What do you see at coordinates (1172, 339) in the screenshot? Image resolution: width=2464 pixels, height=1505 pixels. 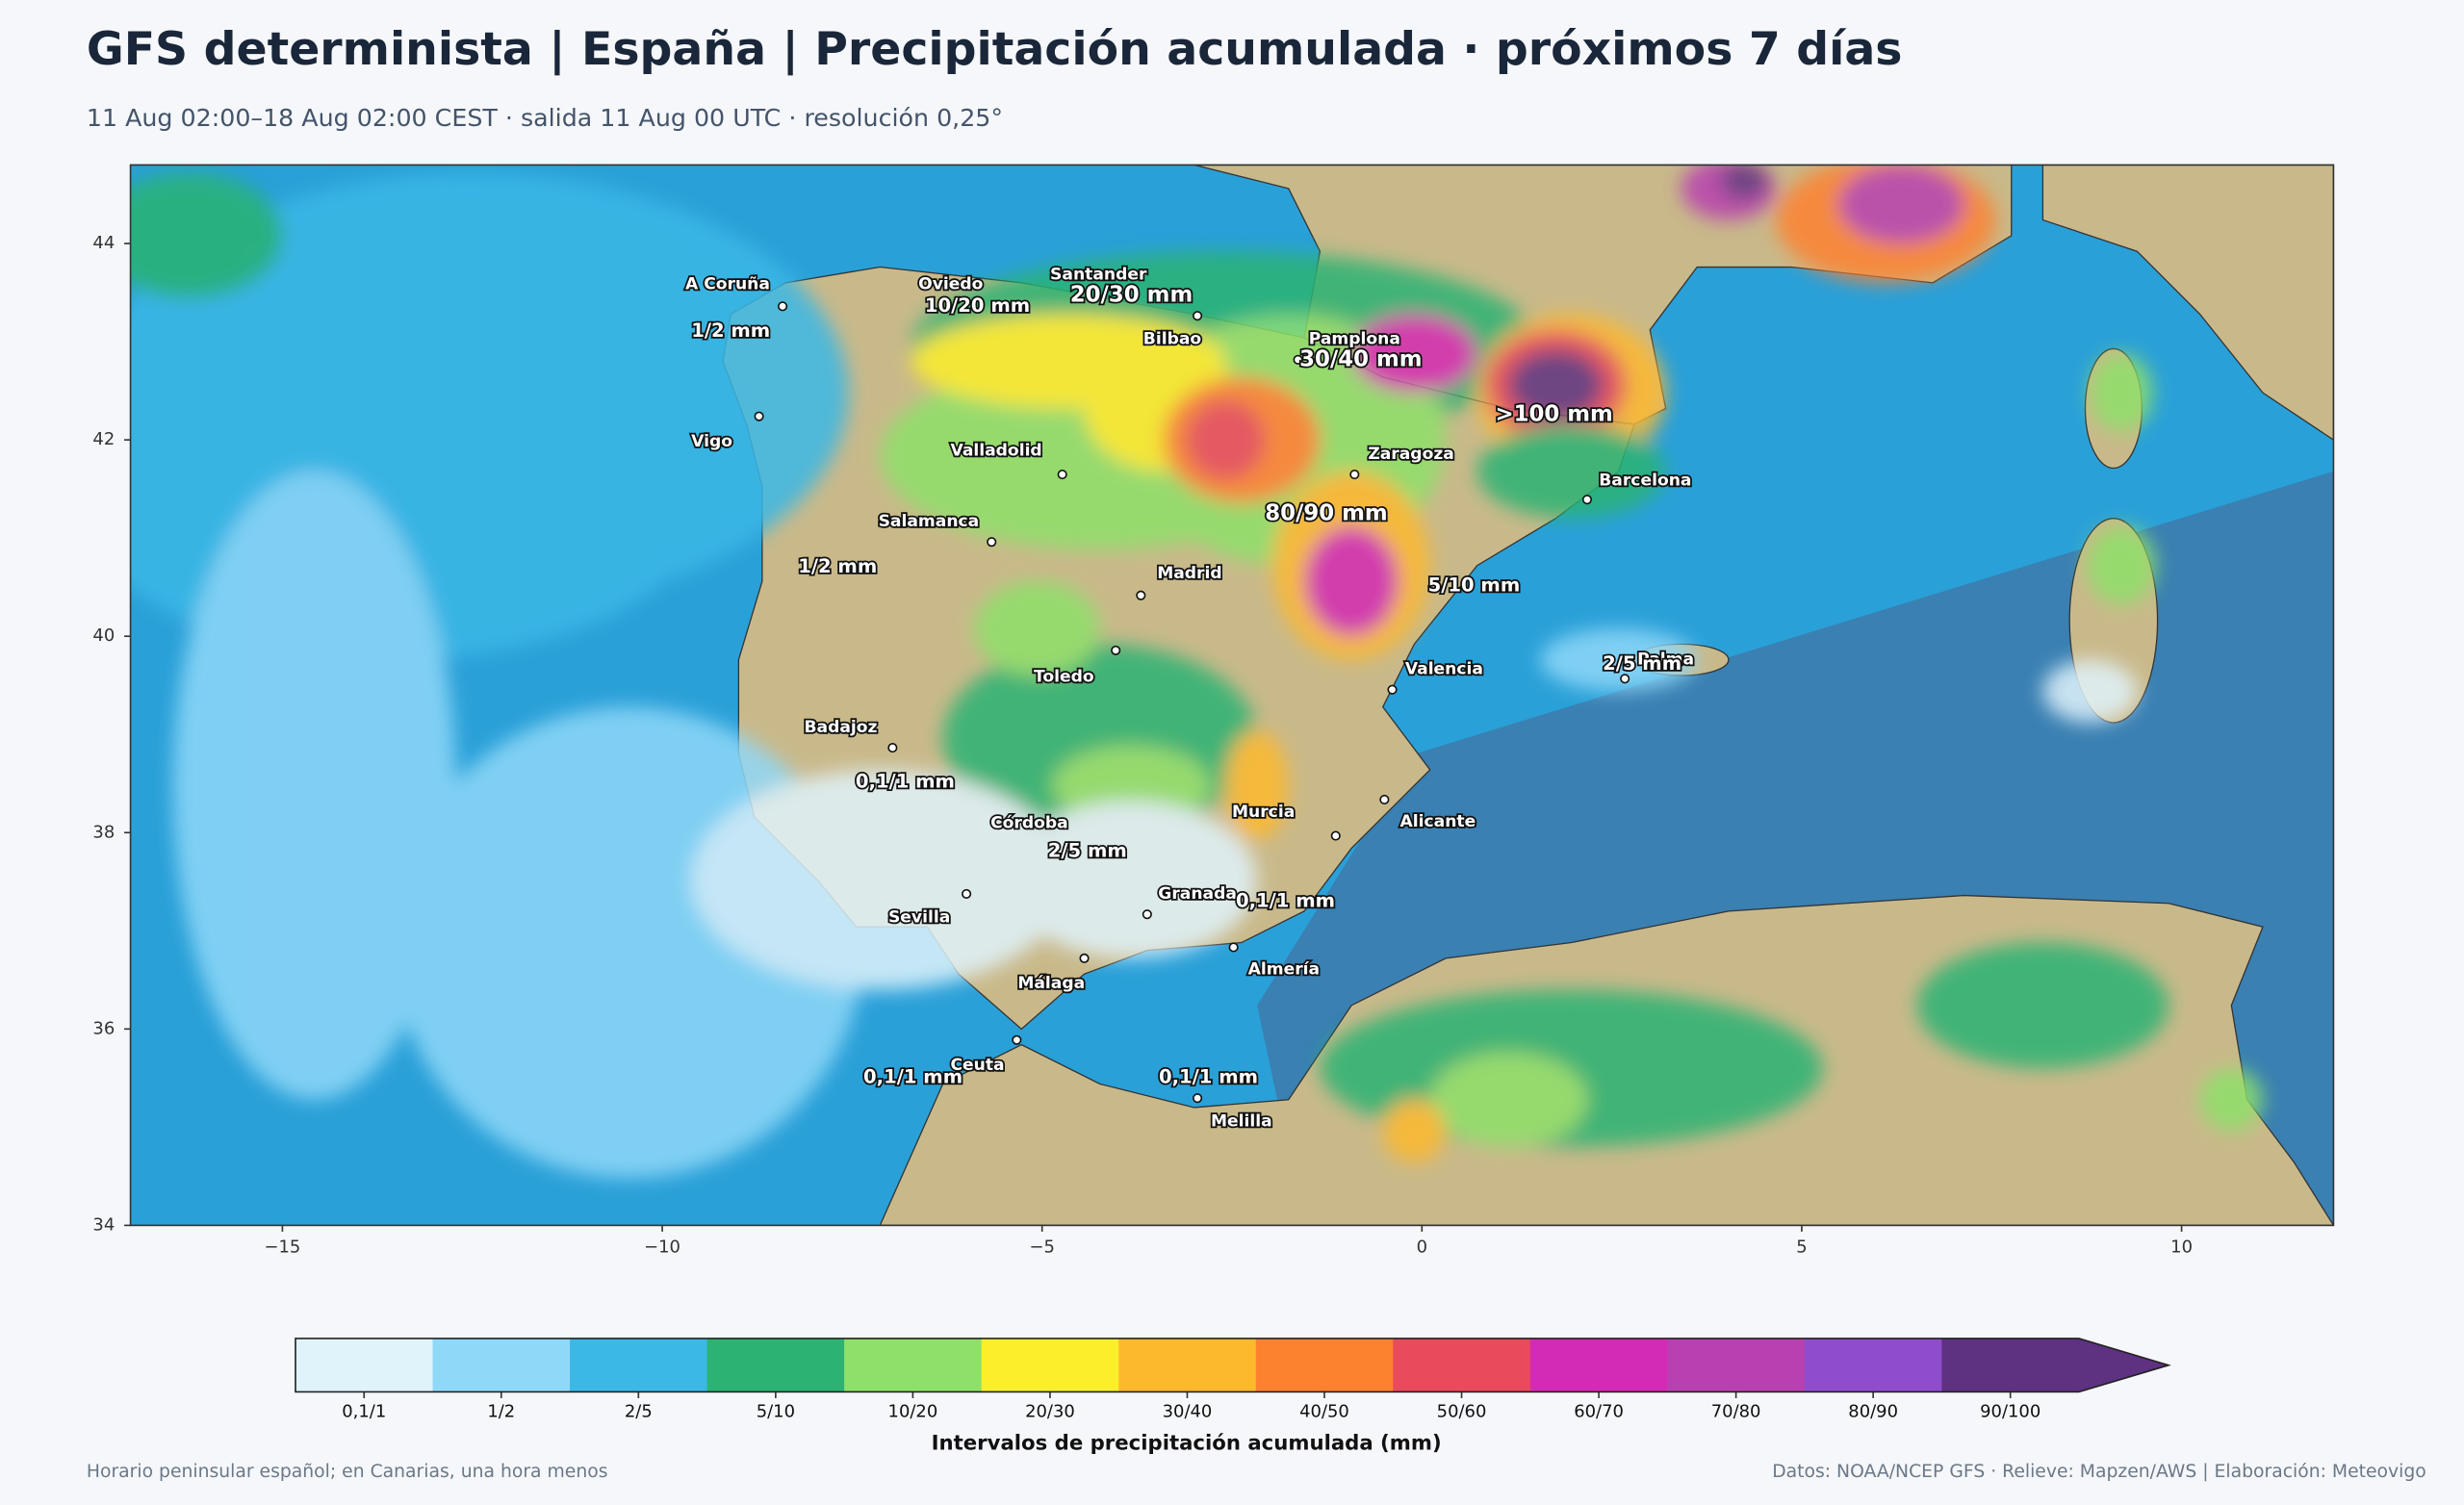 I see `city-label: Bilbao` at bounding box center [1172, 339].